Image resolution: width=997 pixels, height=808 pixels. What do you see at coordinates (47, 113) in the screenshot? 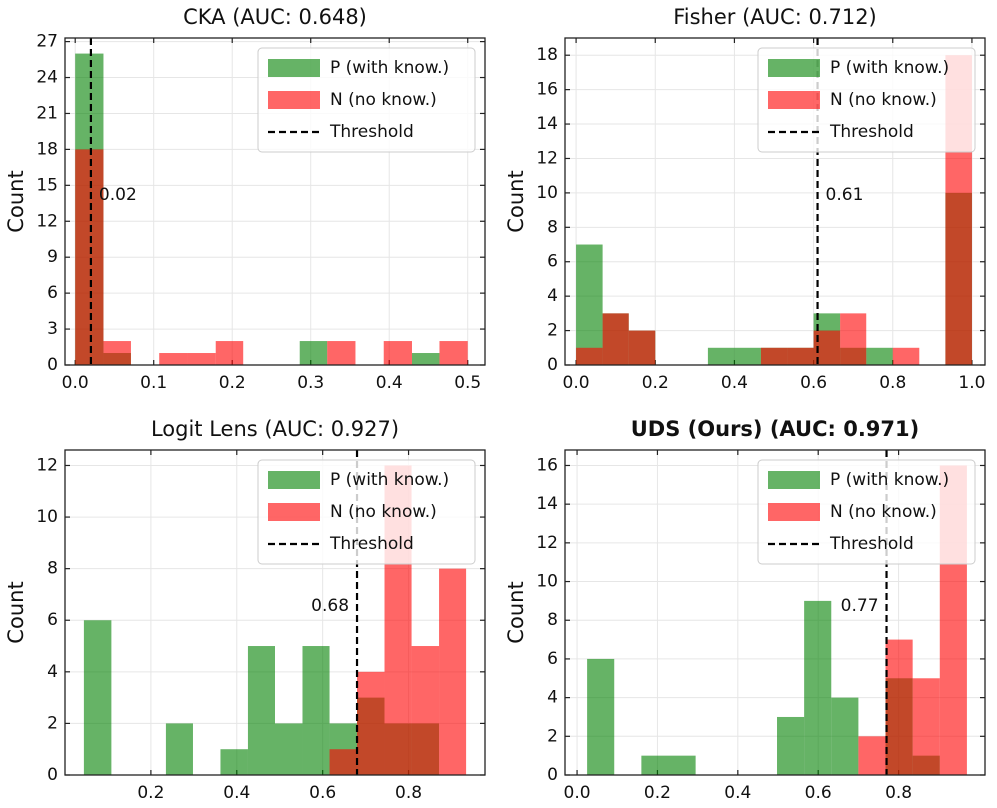
I see `y-tick-label: 21` at bounding box center [47, 113].